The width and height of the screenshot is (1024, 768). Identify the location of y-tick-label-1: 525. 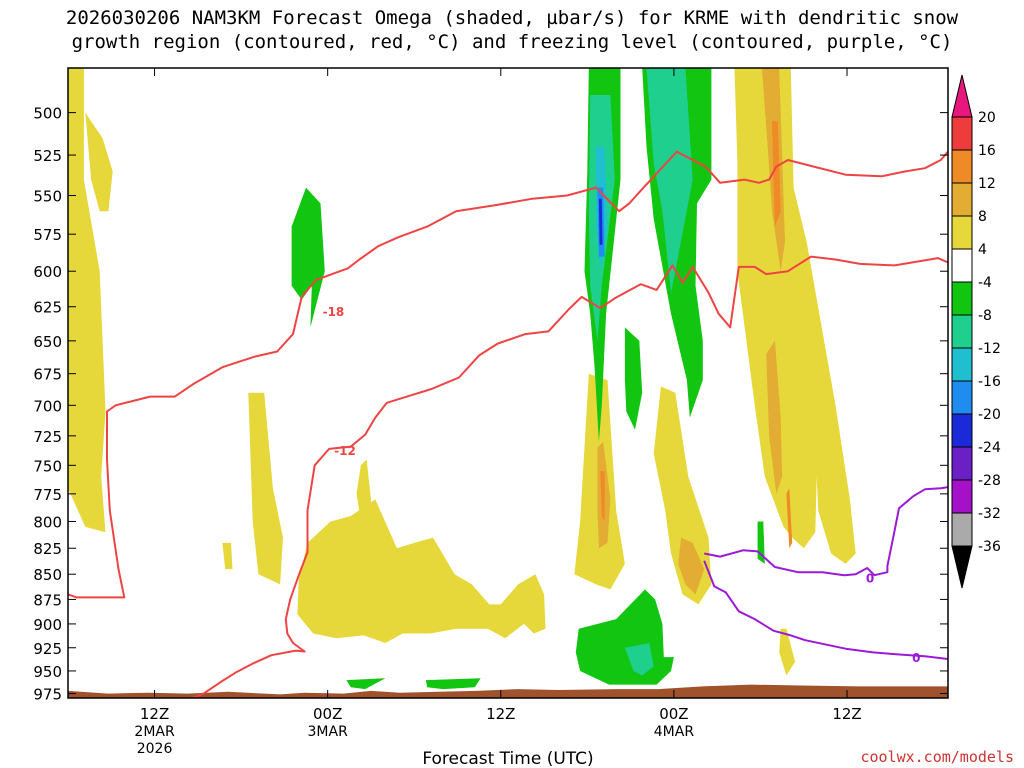
(47, 156).